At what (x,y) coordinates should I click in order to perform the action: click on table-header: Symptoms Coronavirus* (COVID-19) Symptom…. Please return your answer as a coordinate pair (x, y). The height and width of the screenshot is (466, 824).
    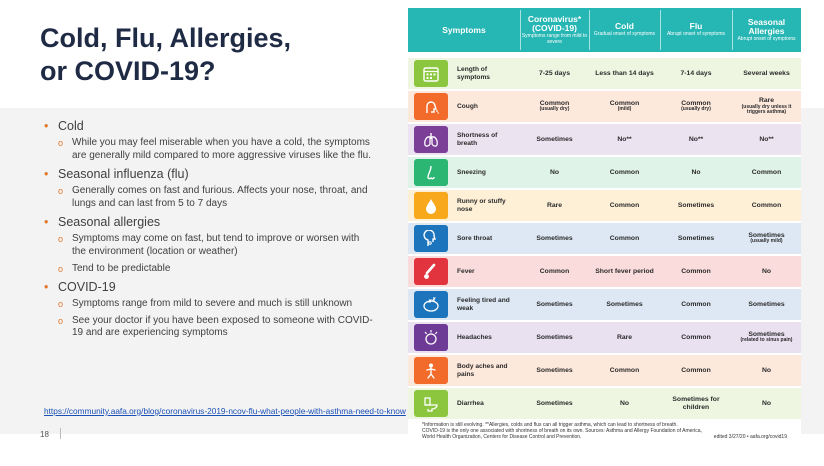
    Looking at the image, I should click on (604, 30).